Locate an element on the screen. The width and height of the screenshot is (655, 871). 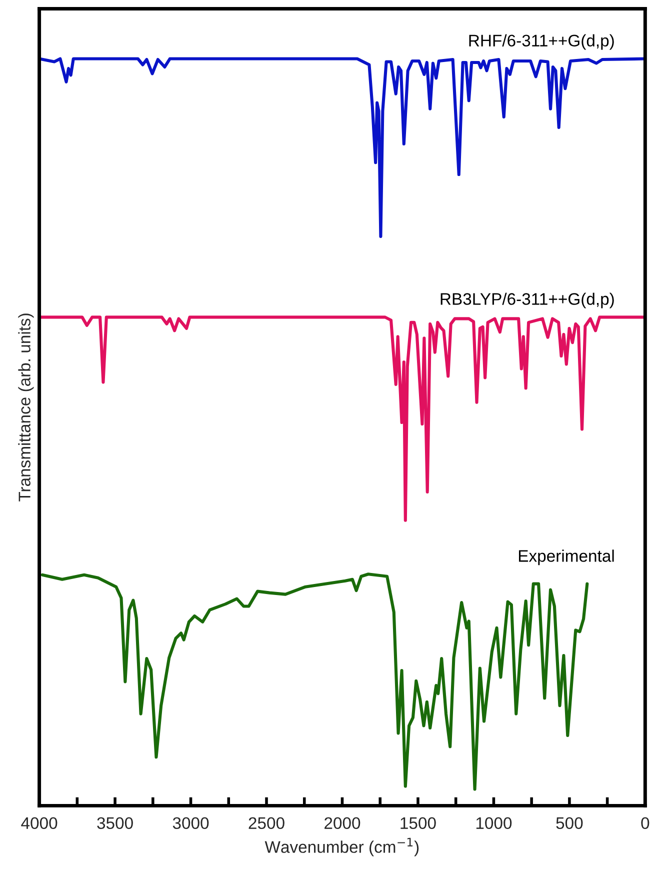
series-label: RB3LYP/6-311++G(d,p) is located at coordinates (527, 300).